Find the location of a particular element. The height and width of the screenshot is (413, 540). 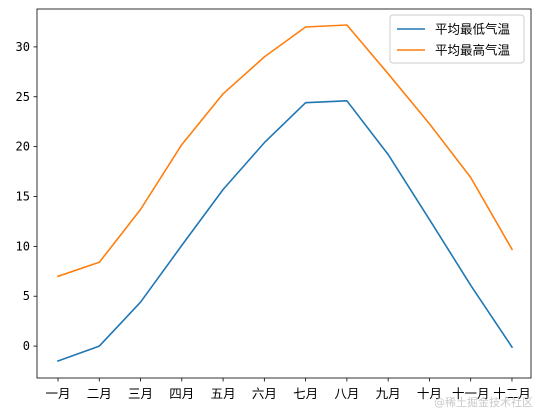

legend-label-min: 平均最低气温 is located at coordinates (473, 29).